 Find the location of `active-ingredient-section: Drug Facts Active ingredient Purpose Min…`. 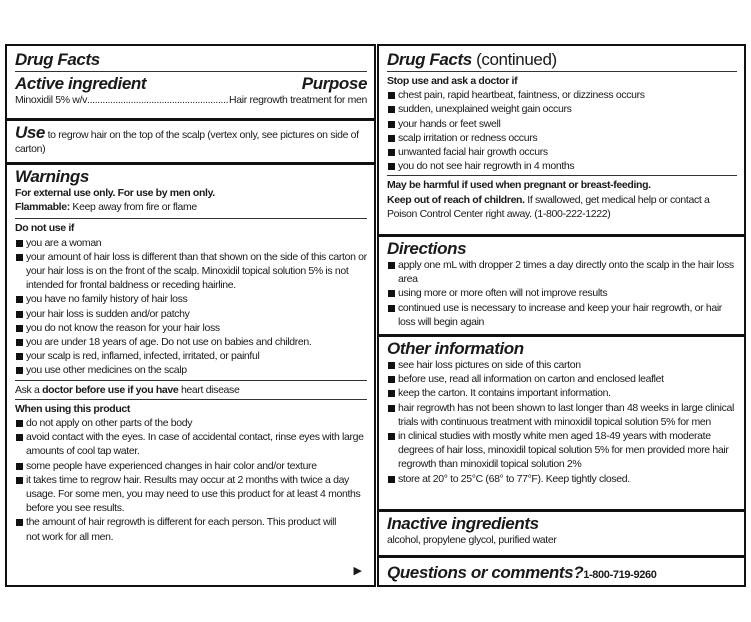

active-ingredient-section: Drug Facts Active ingredient Purpose Min… is located at coordinates (190, 83).